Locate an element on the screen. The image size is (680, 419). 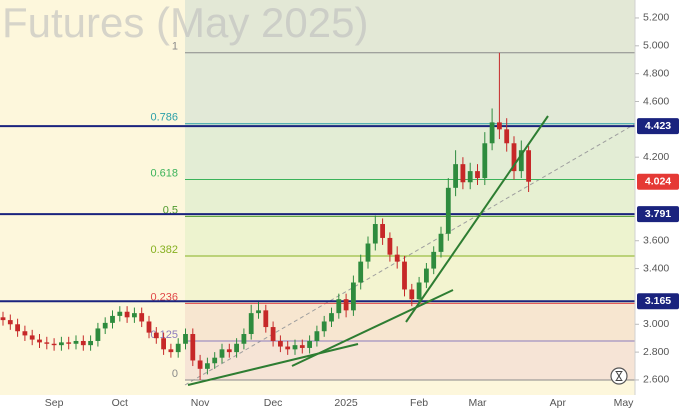
level-tag-label: 3.791 is located at coordinates (658, 214).